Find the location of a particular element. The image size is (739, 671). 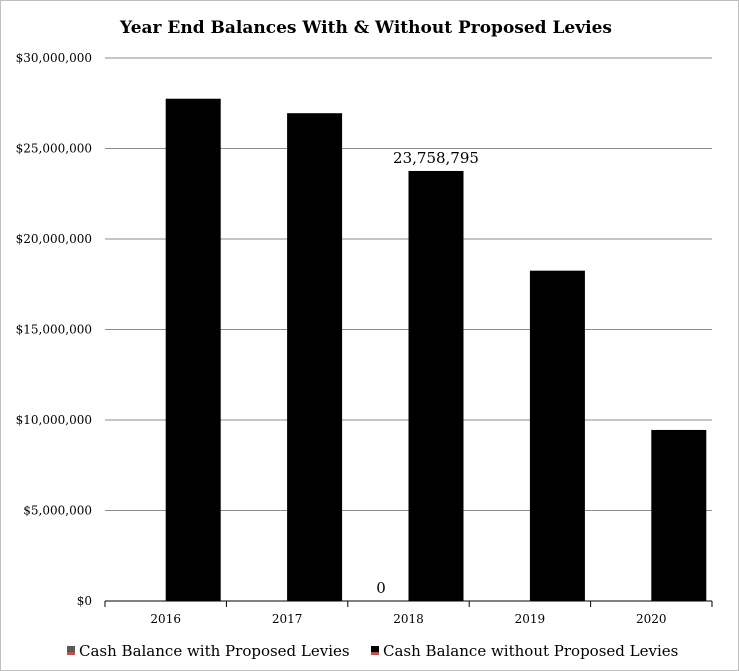

legend-label: Cash Balance without Proposed Levies is located at coordinates (530, 651).